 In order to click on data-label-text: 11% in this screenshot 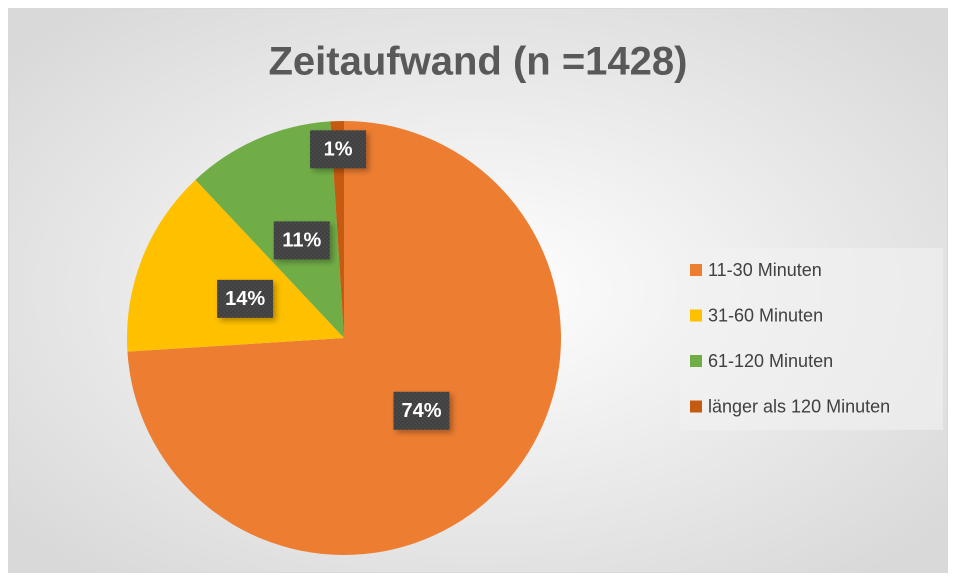, I will do `click(301, 241)`.